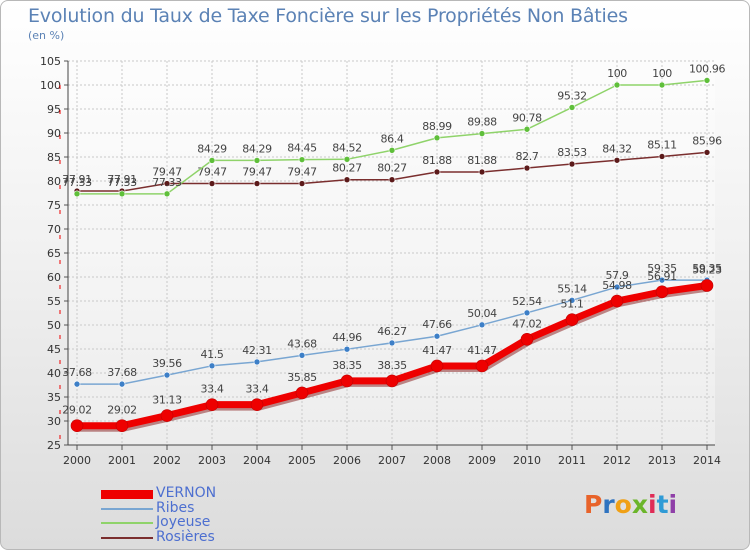  Describe the element at coordinates (572, 304) in the screenshot. I see `data-label: 51.1` at that location.